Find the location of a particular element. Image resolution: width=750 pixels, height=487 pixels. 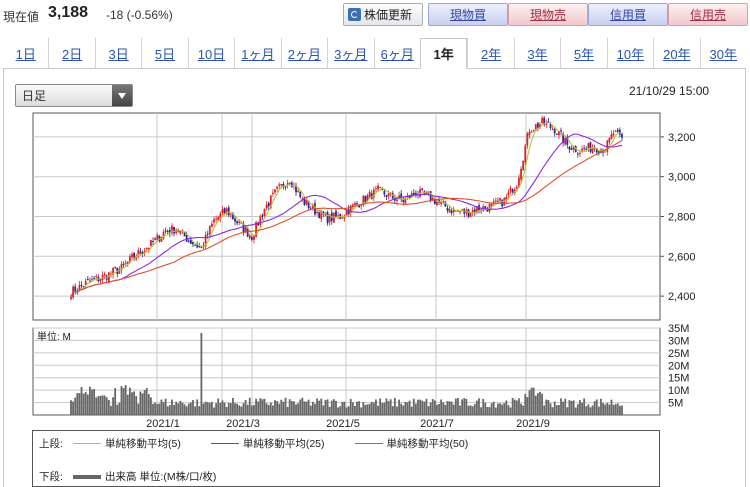

tab-period: 2日 is located at coordinates (71, 53).